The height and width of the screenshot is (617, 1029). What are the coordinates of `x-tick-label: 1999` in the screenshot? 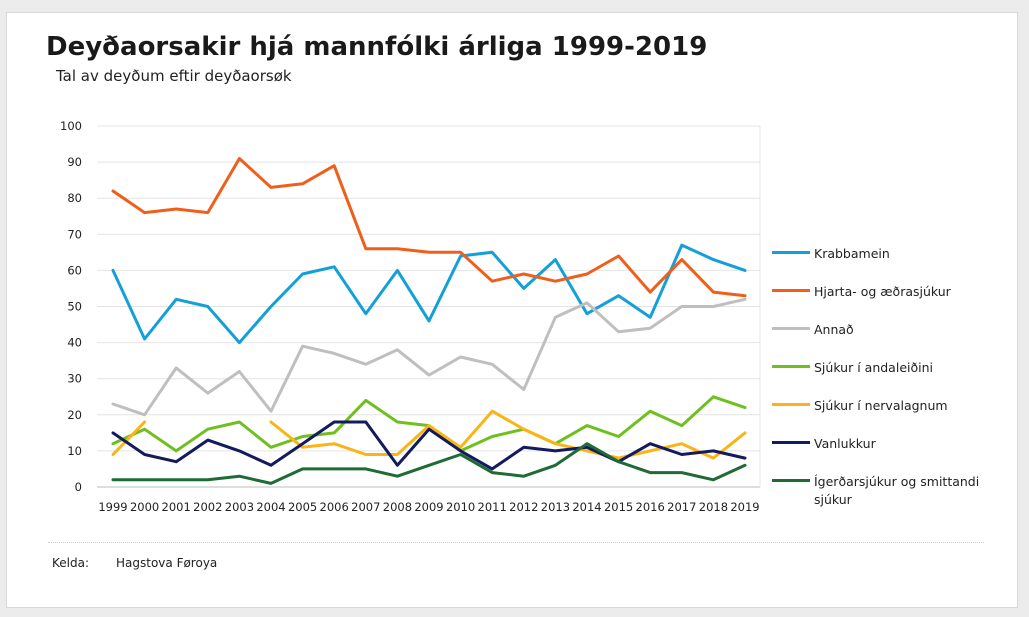 It's located at (112, 507).